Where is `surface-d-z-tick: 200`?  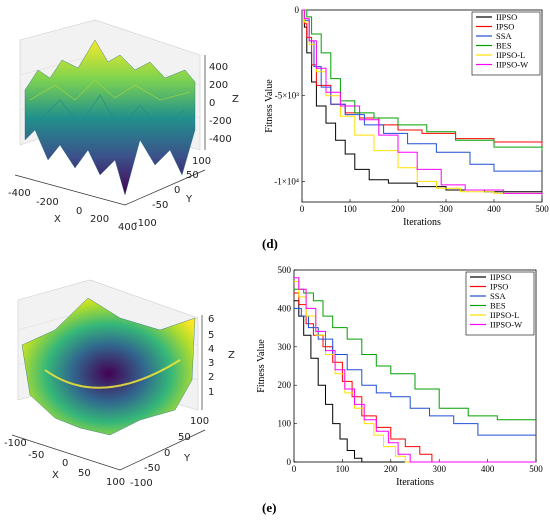 surface-d-z-tick: 200 is located at coordinates (218, 85).